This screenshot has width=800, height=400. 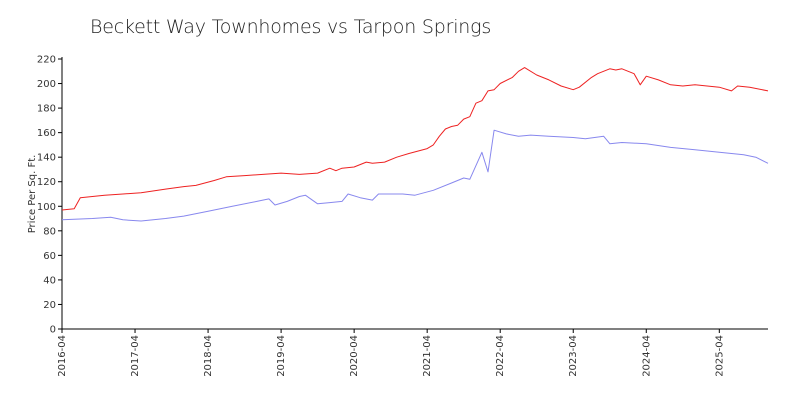 I want to click on x-tick-label: 2018-04, so click(x=208, y=356).